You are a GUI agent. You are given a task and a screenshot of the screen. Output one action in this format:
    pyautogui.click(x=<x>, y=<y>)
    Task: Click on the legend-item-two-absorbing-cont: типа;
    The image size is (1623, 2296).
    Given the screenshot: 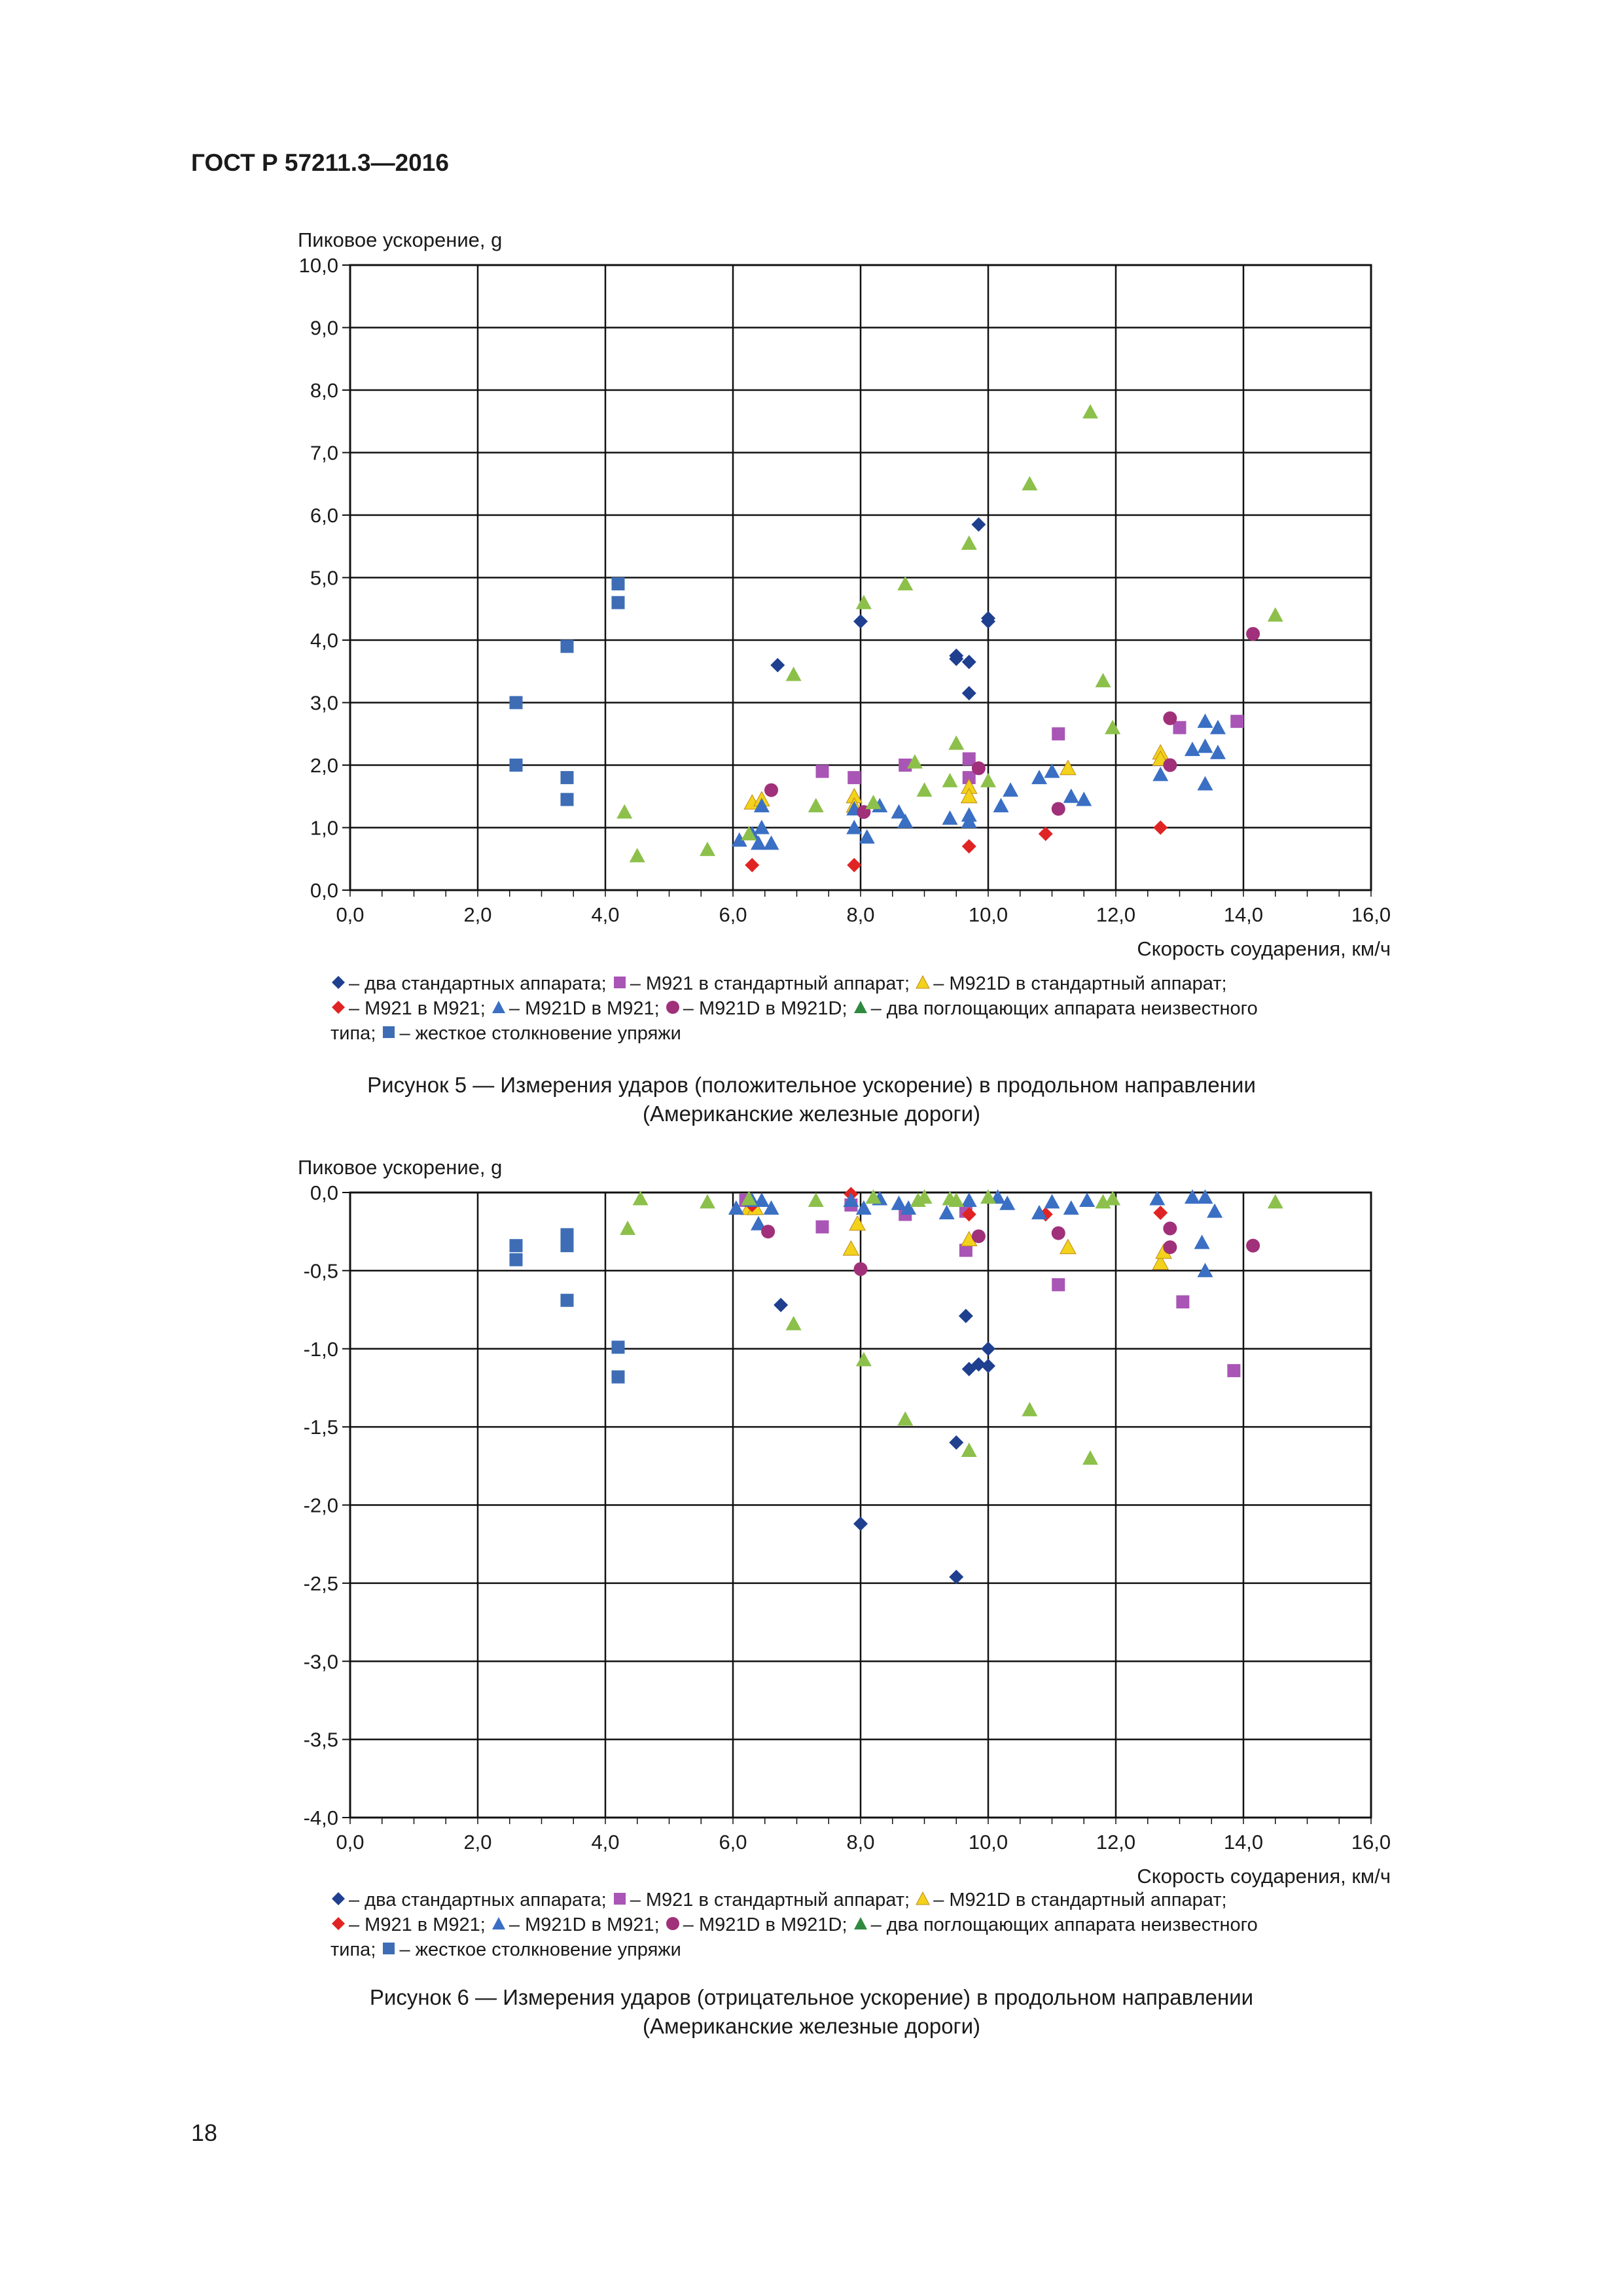 What is the action you would take?
    pyautogui.click(x=353, y=1949)
    